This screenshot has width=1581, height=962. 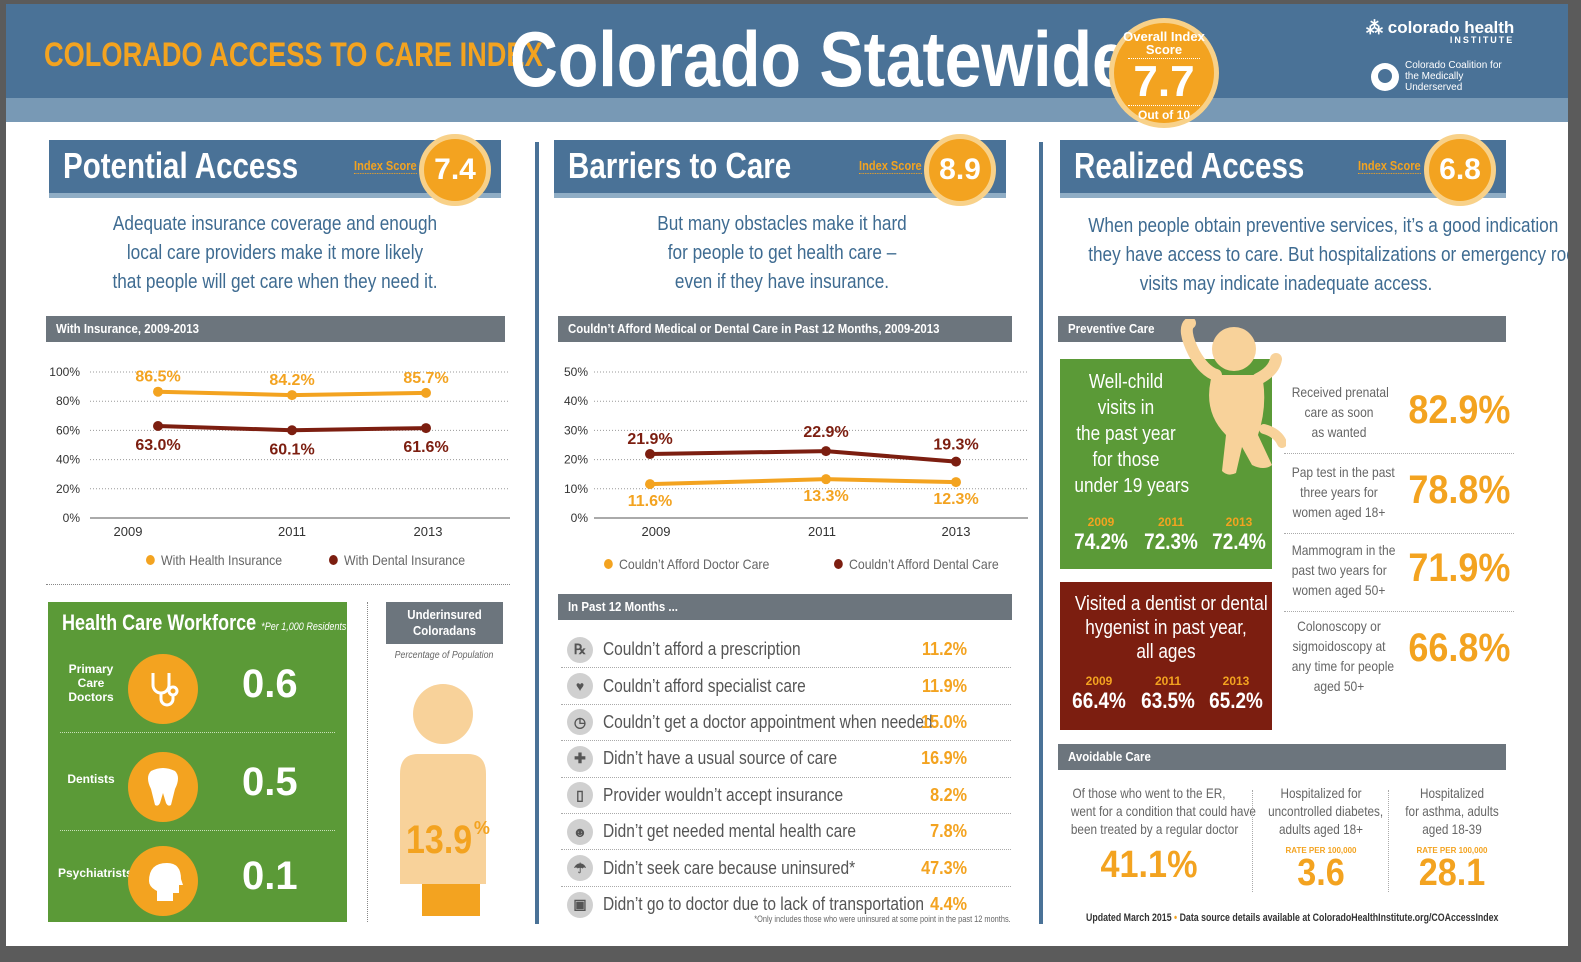 What do you see at coordinates (1099, 694) in the screenshot?
I see `year-column: 2009 66.4%` at bounding box center [1099, 694].